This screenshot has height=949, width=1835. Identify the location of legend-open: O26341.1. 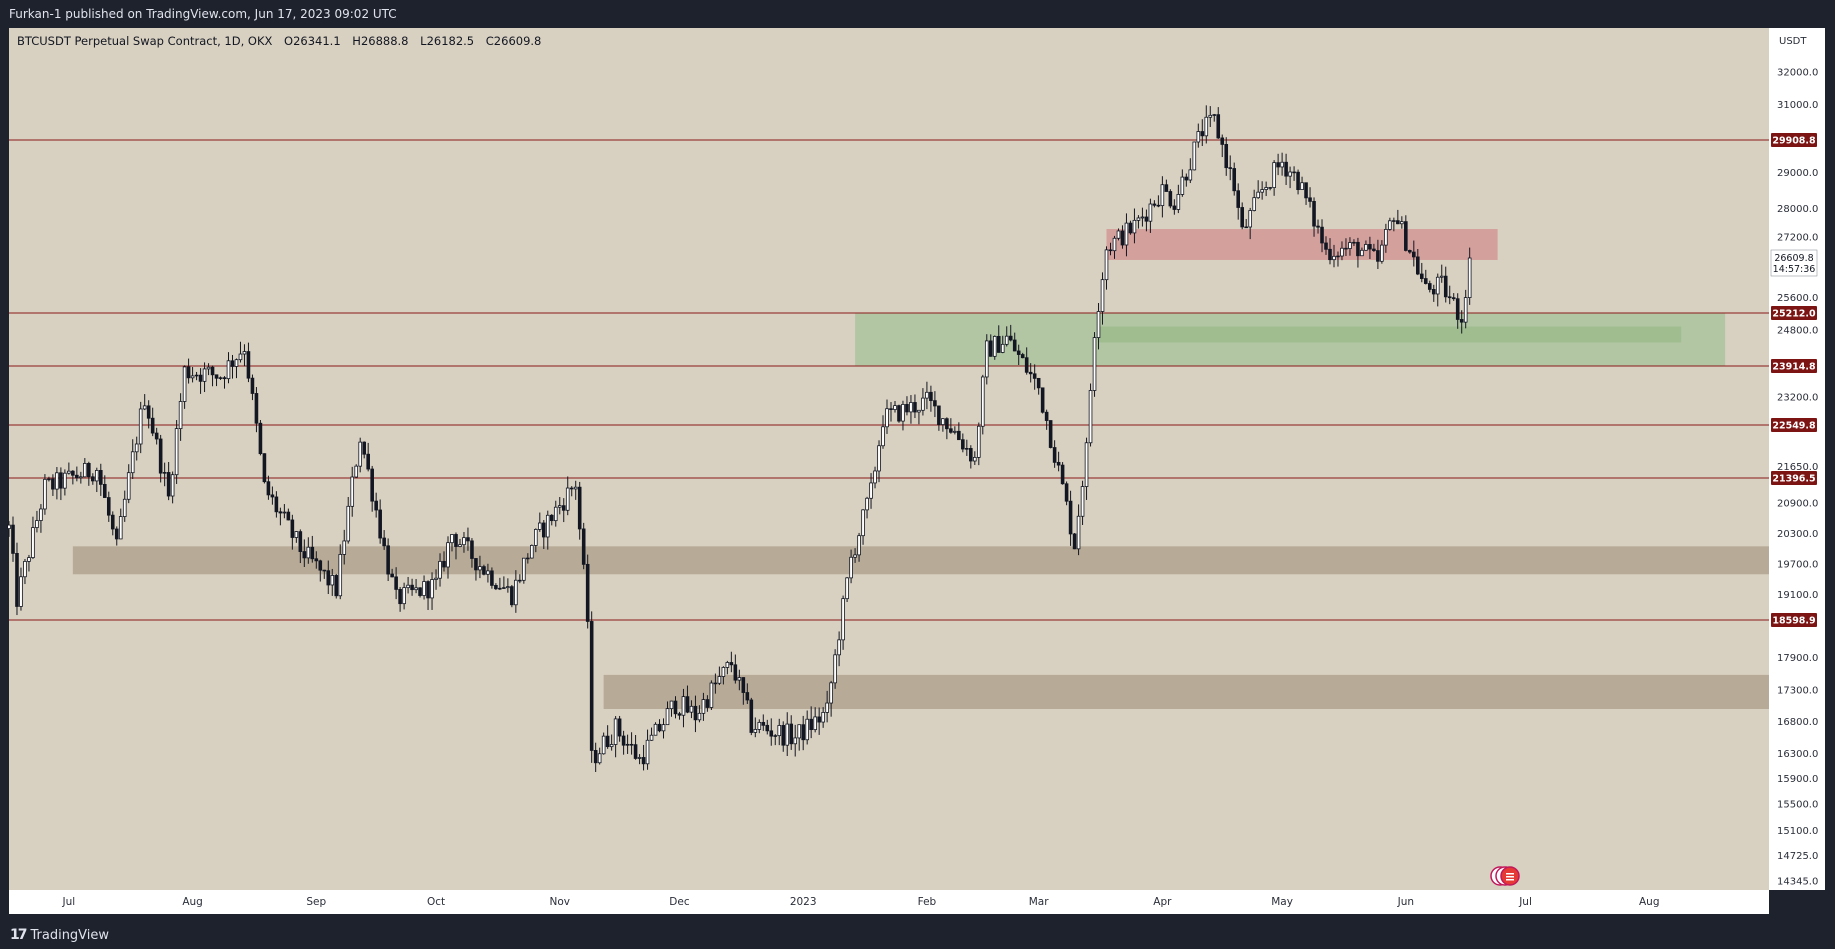
(312, 41).